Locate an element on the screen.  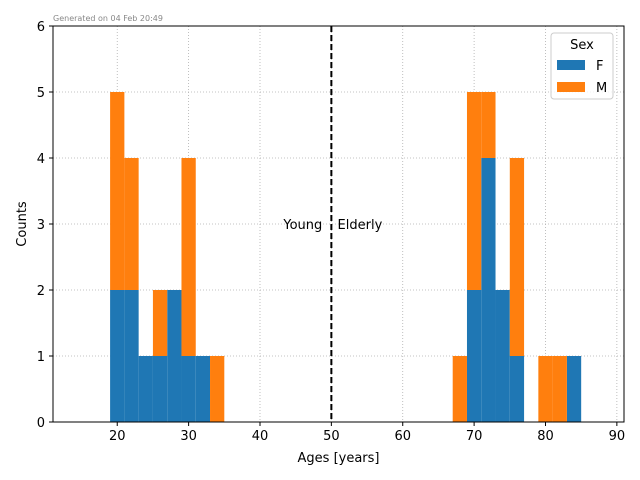
annotation-young: Young is located at coordinates (302, 225).